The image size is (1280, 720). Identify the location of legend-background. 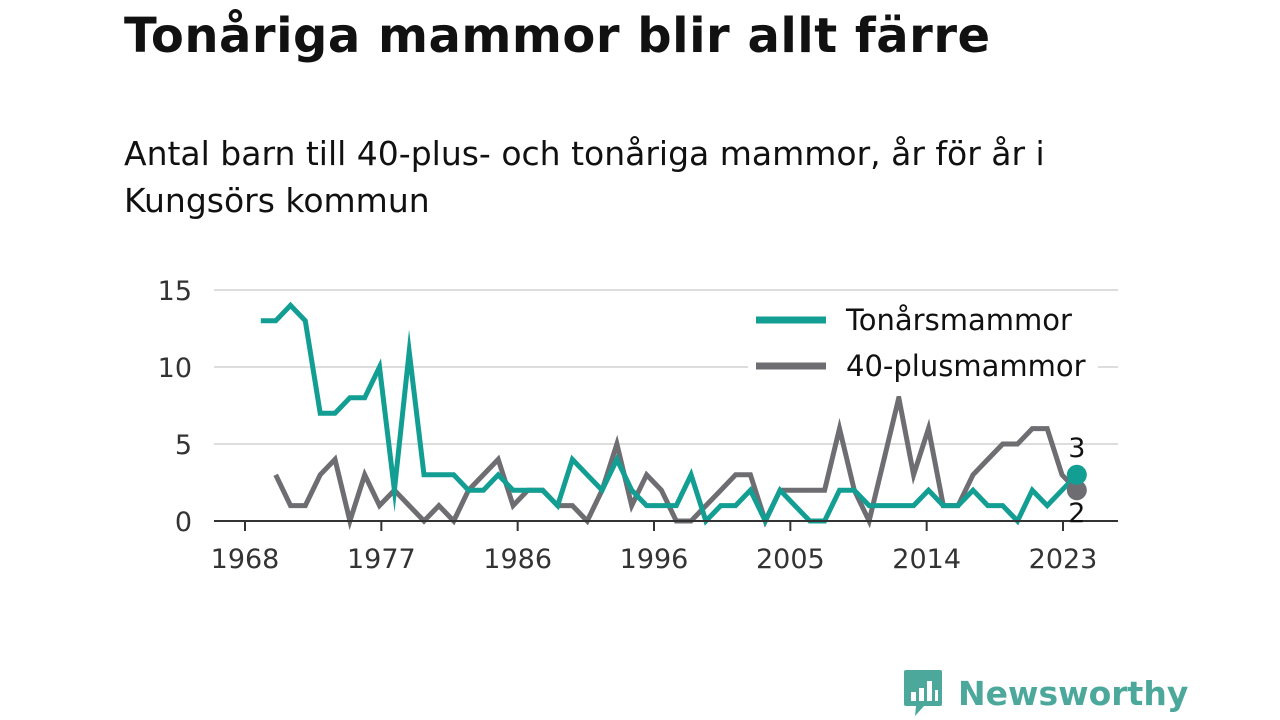
(923, 346).